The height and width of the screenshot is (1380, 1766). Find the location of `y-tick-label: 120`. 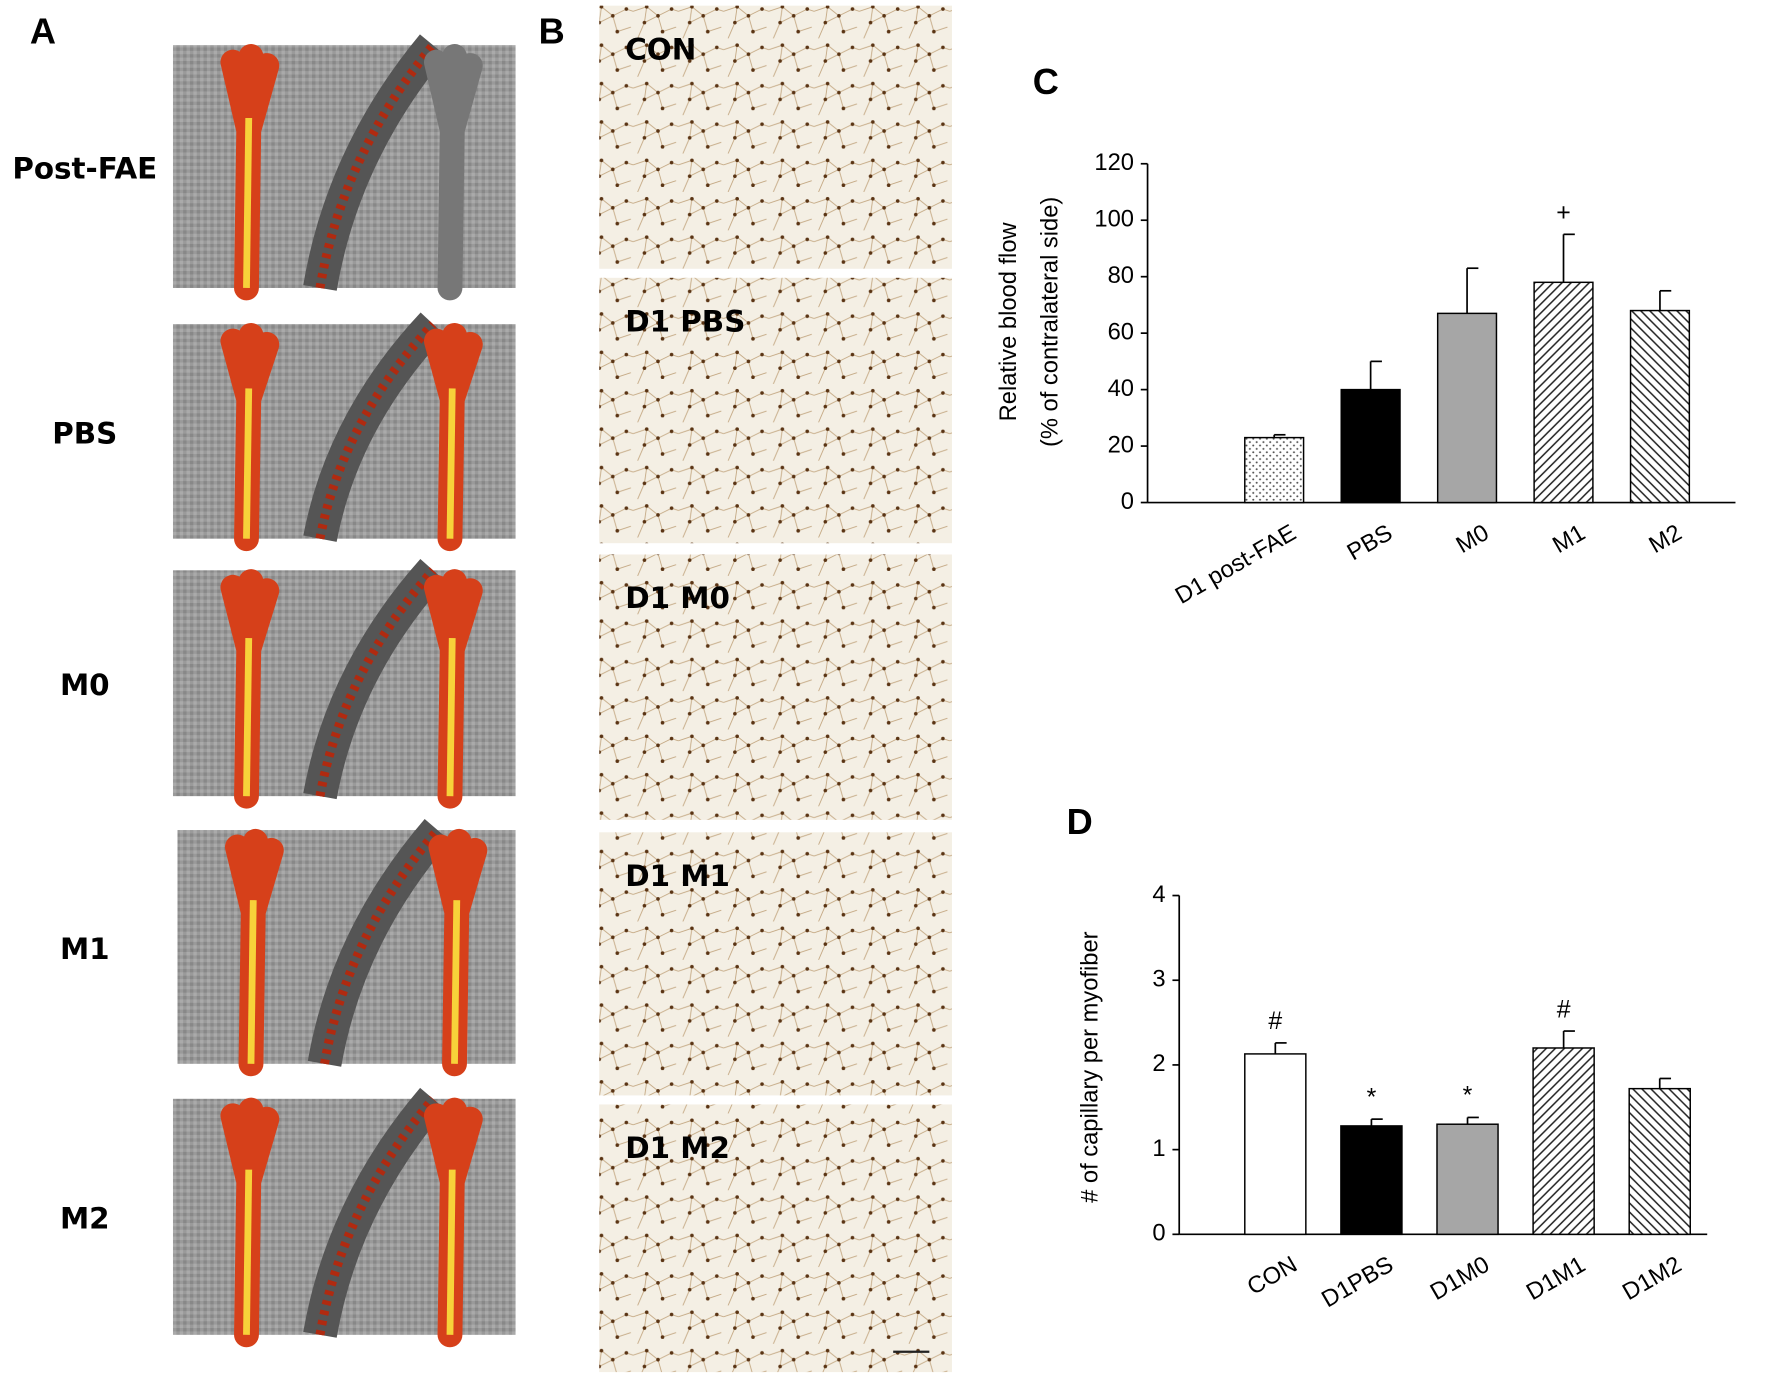

y-tick-label: 120 is located at coordinates (1114, 163).